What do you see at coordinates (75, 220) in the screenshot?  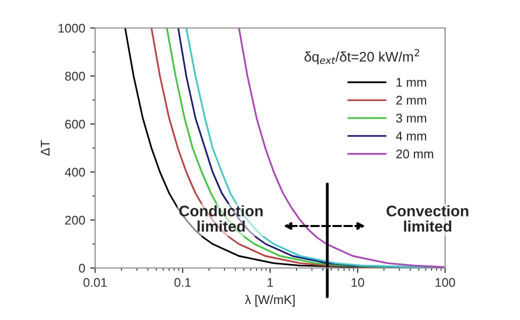 I see `y-tick-label: 200` at bounding box center [75, 220].